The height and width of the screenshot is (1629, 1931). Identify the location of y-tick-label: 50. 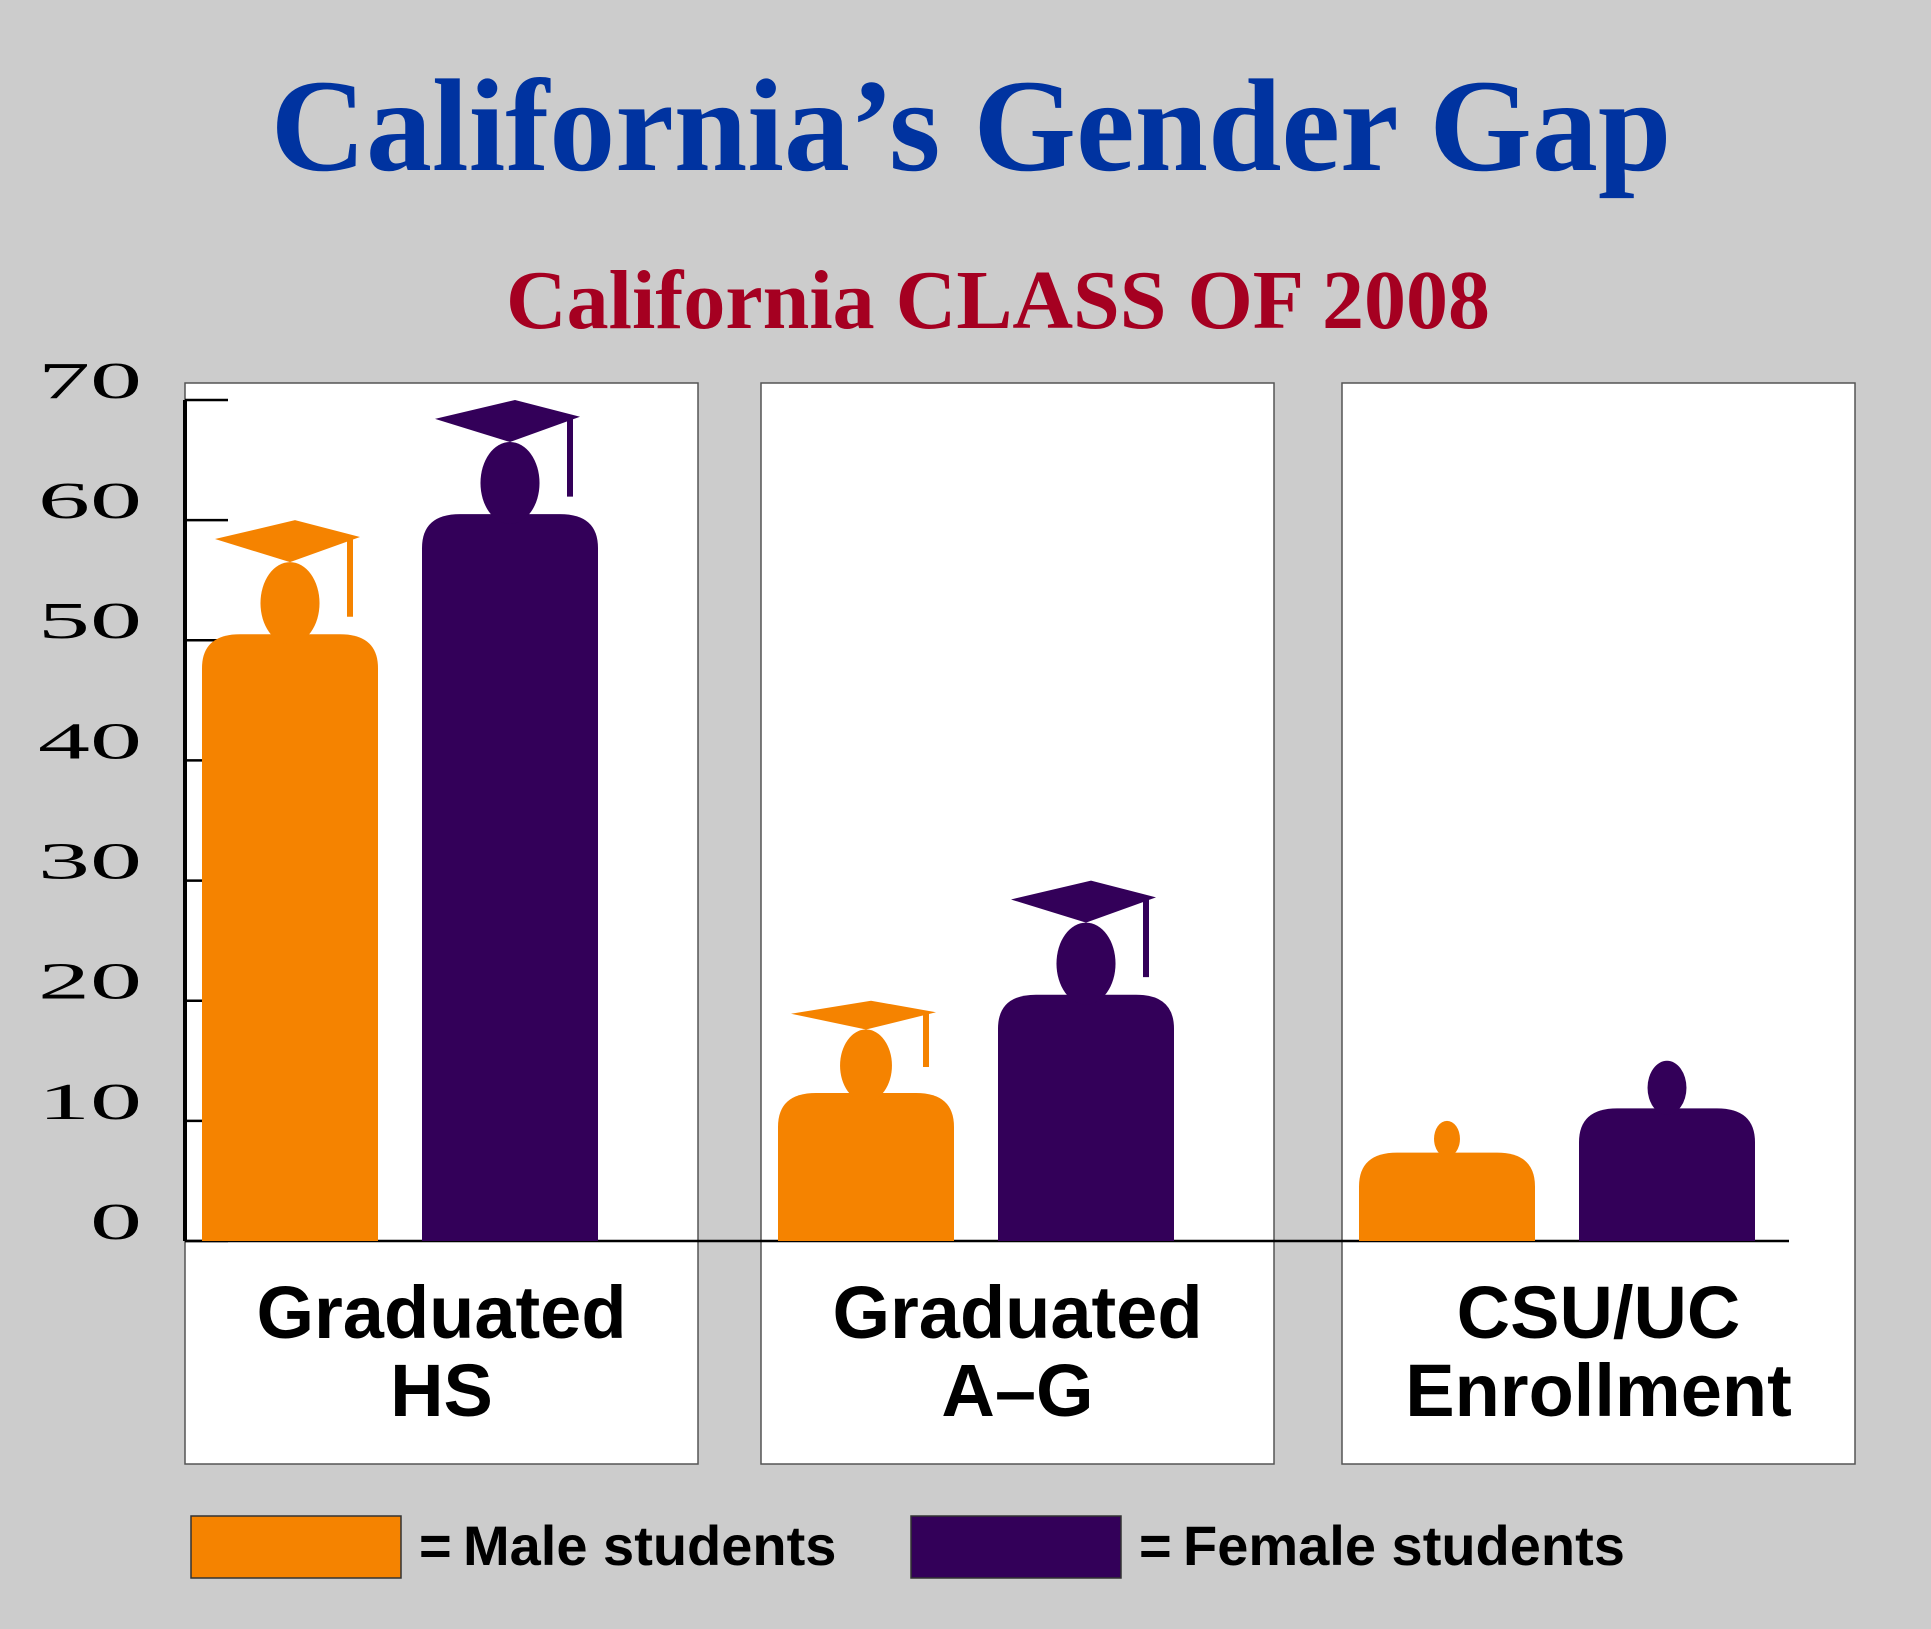
(90, 621).